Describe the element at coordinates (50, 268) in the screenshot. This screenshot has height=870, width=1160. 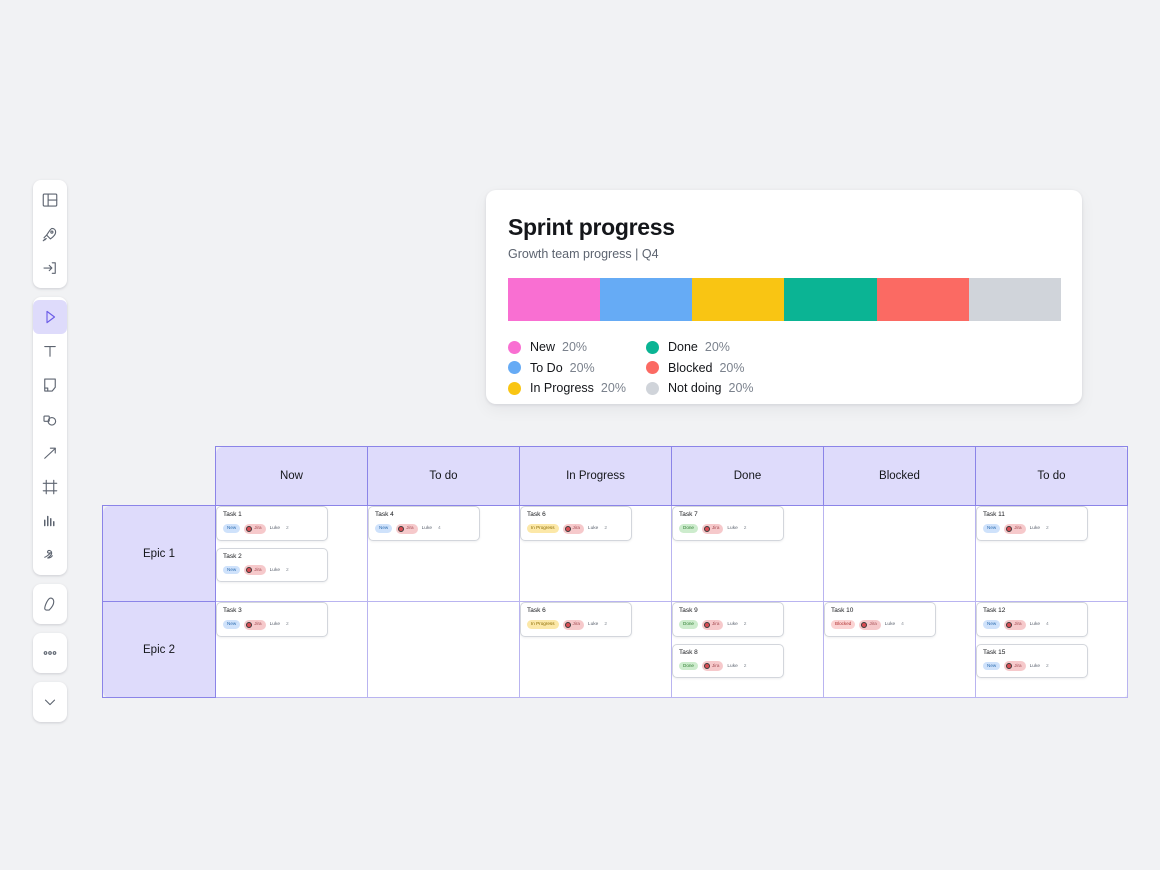
I see `login-arrow-icon` at that location.